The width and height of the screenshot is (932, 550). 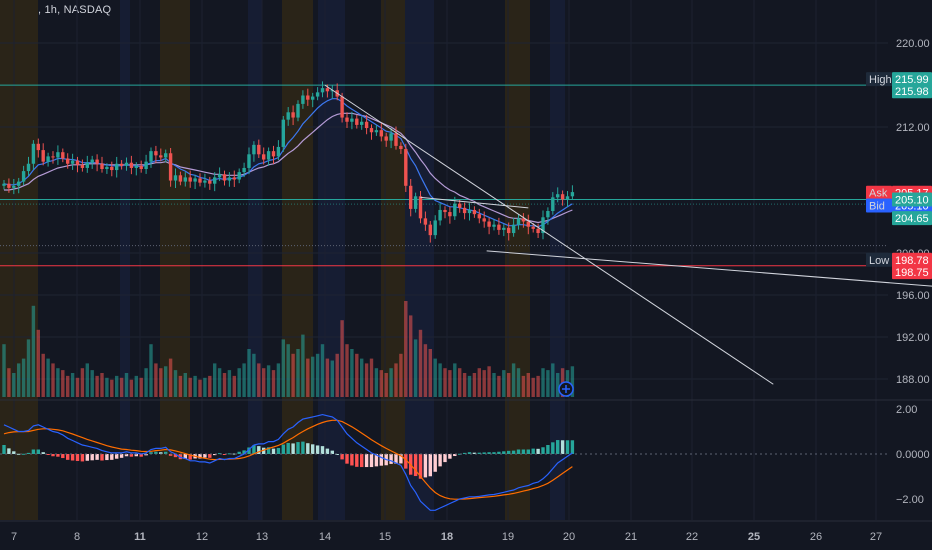 I want to click on macd-tick-label-0: 2.00, so click(x=906, y=410).